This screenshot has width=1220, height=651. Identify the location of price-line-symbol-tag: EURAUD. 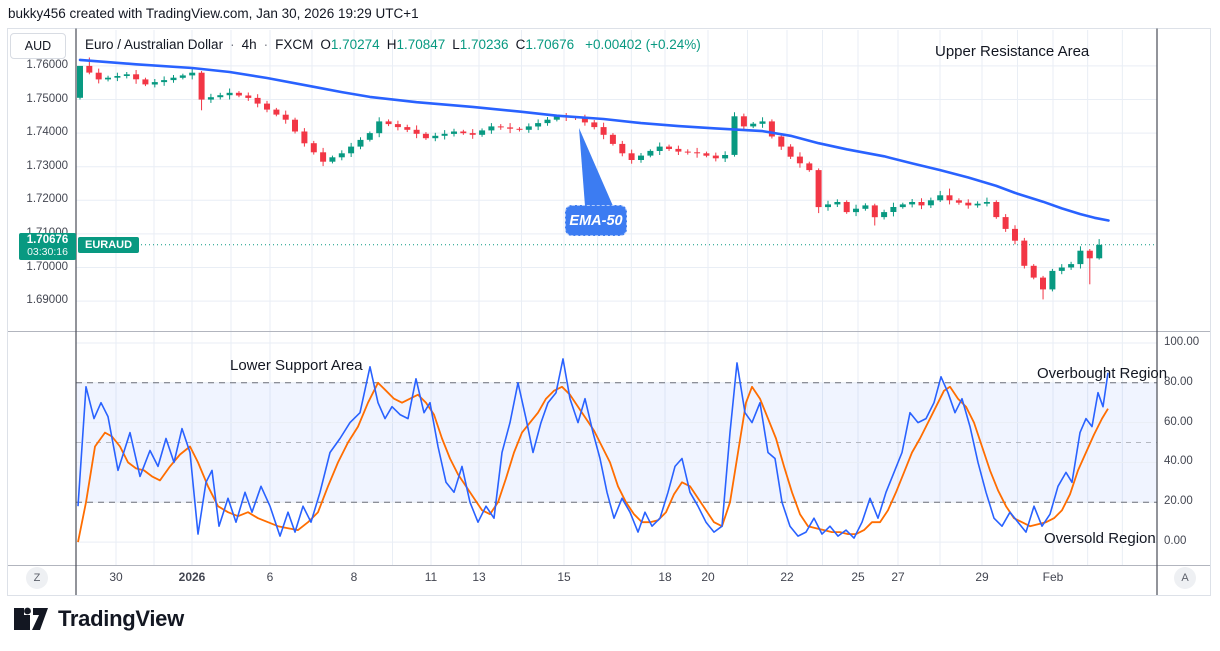
(109, 245).